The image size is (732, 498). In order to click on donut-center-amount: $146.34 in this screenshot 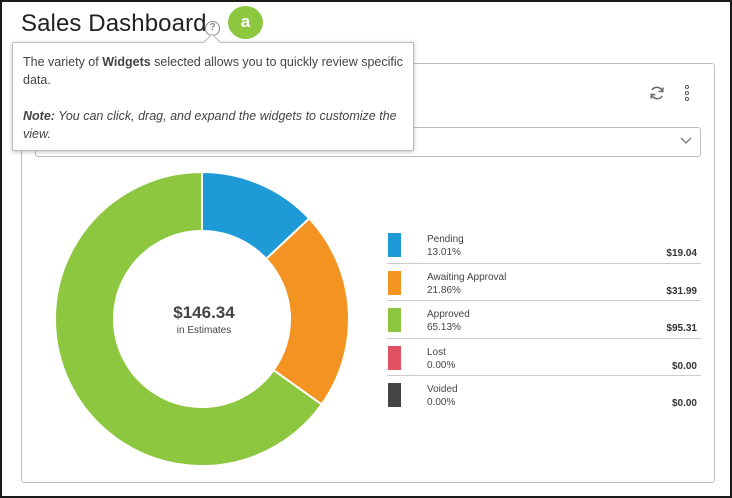, I will do `click(204, 312)`.